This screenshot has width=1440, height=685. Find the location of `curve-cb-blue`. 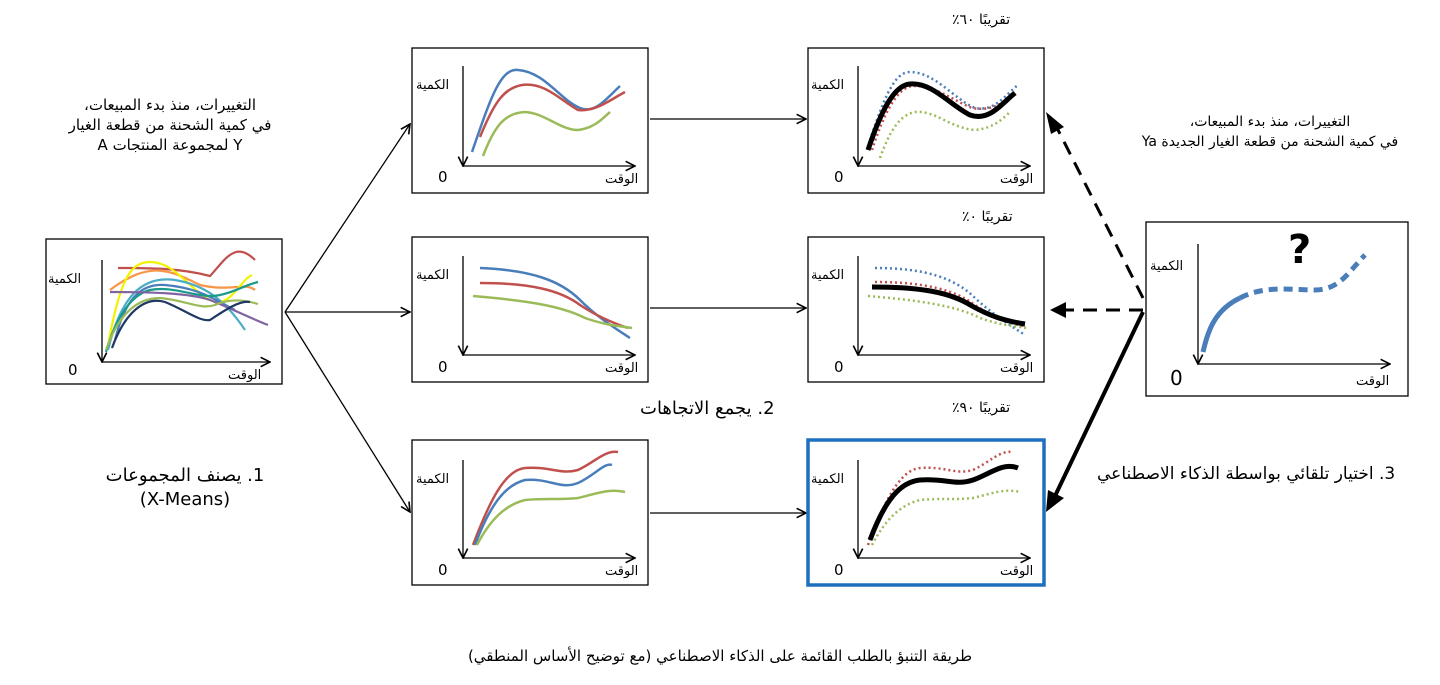

curve-cb-blue is located at coordinates (543, 504).